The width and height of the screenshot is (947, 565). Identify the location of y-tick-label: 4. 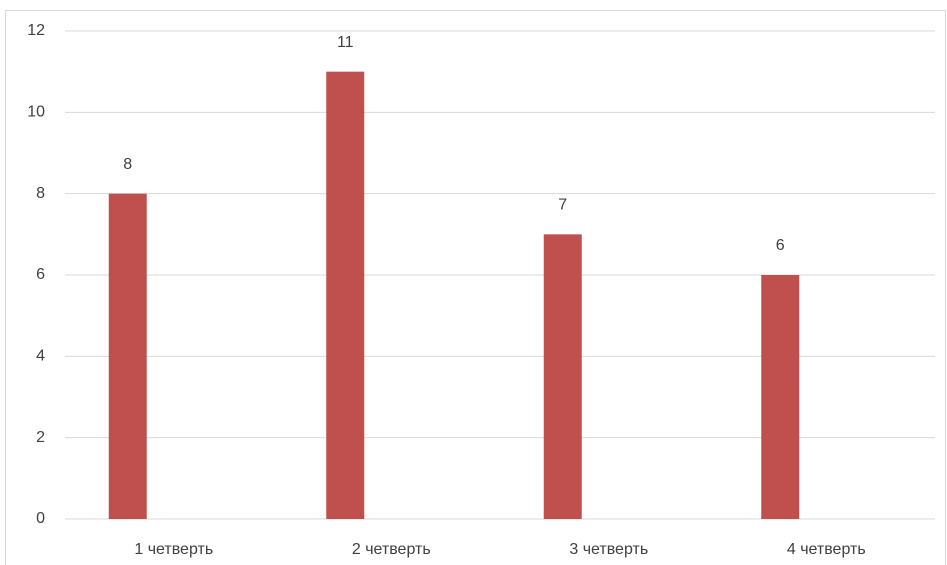
(40, 356).